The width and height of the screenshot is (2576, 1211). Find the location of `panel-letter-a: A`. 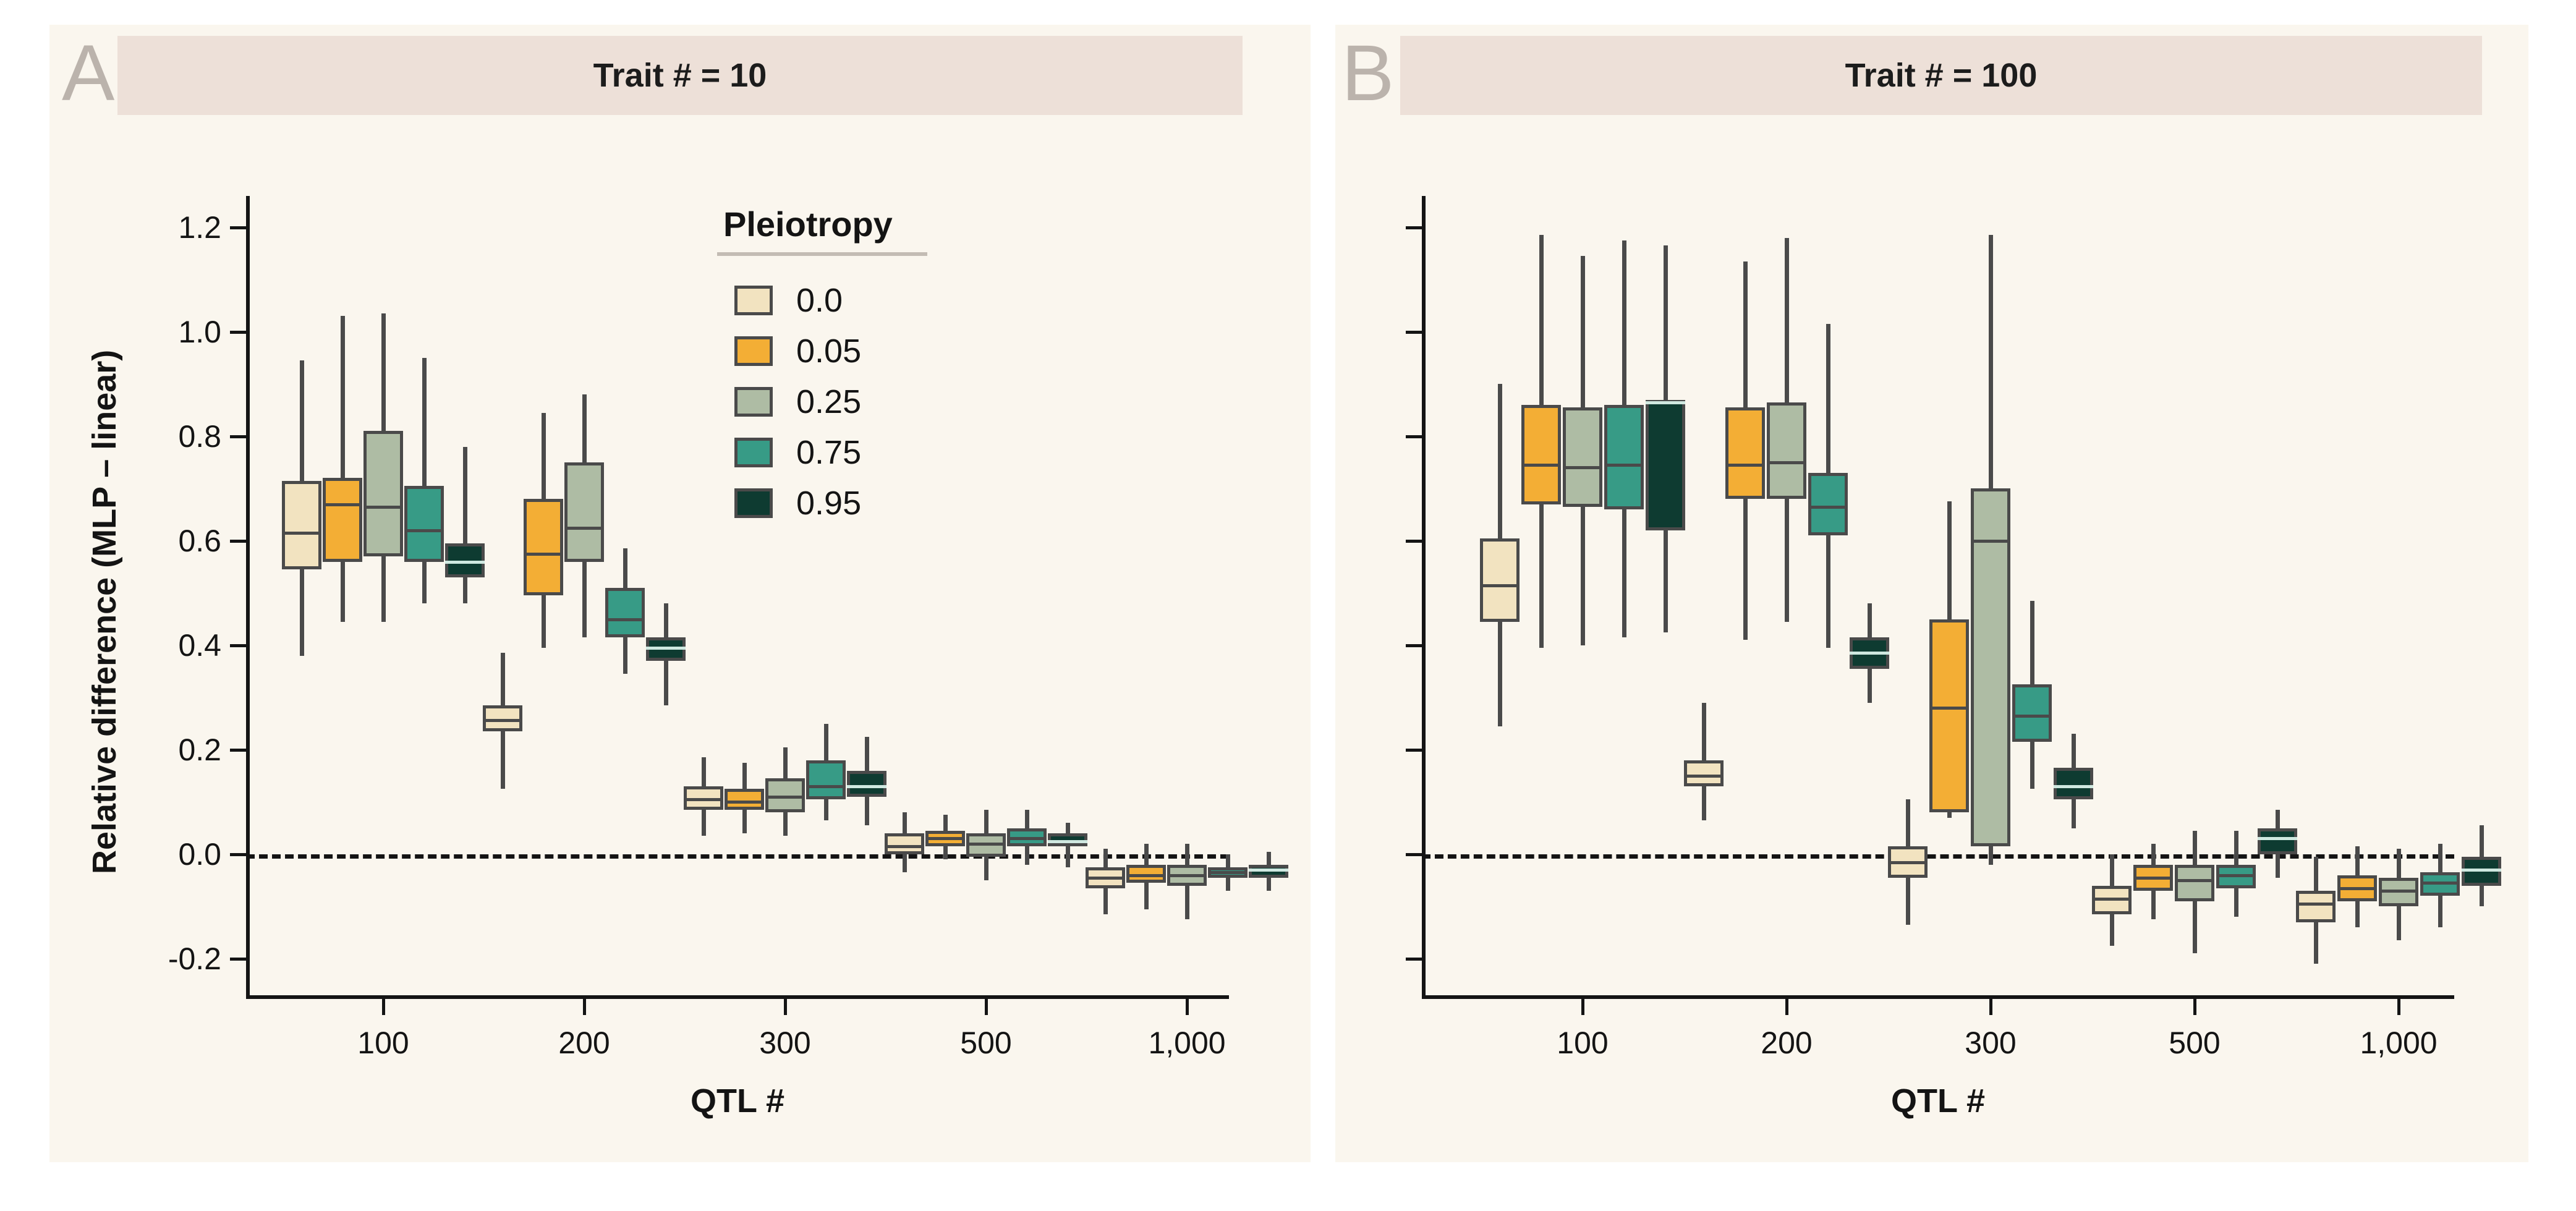

panel-letter-a: A is located at coordinates (88, 73).